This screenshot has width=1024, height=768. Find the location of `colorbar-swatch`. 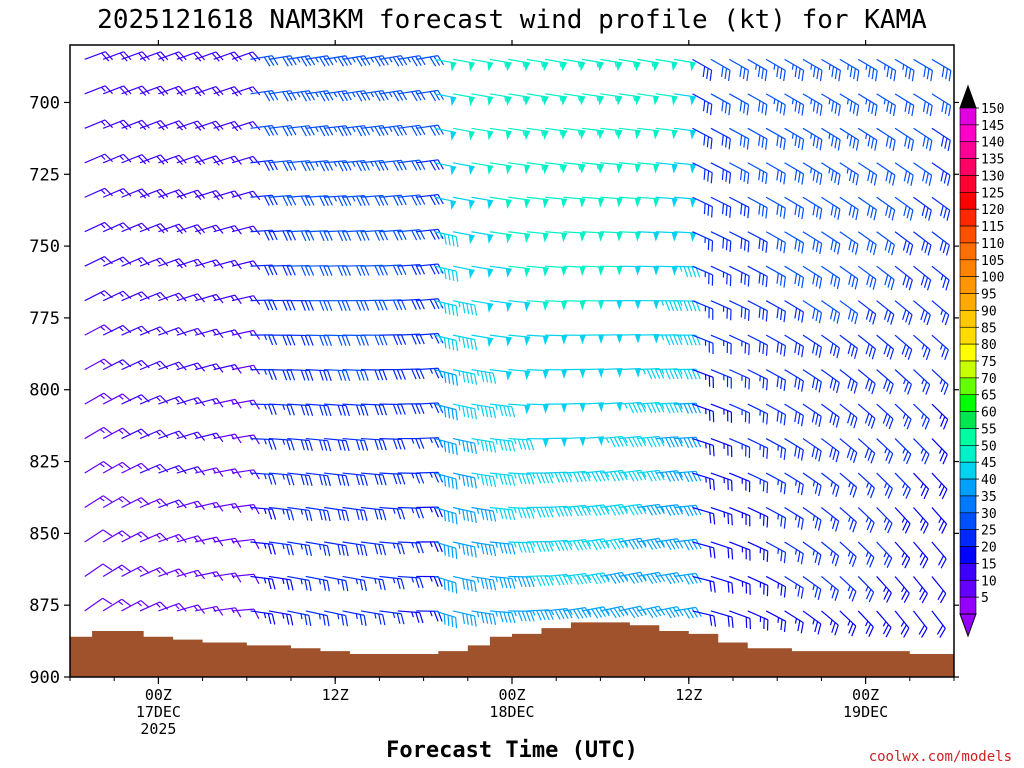

colorbar-swatch is located at coordinates (968, 420).